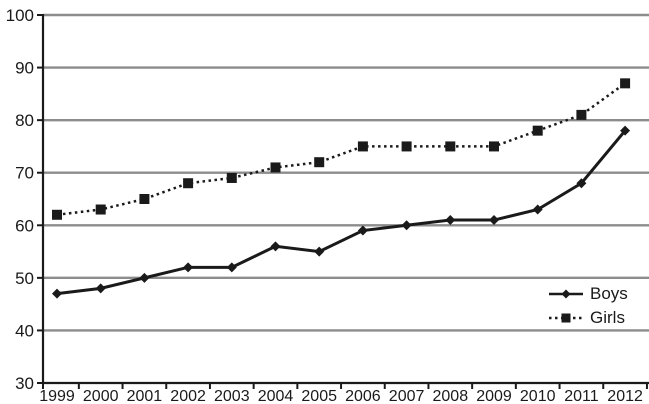  Describe the element at coordinates (588, 318) in the screenshot. I see `legend-item-girls: Girls` at that location.